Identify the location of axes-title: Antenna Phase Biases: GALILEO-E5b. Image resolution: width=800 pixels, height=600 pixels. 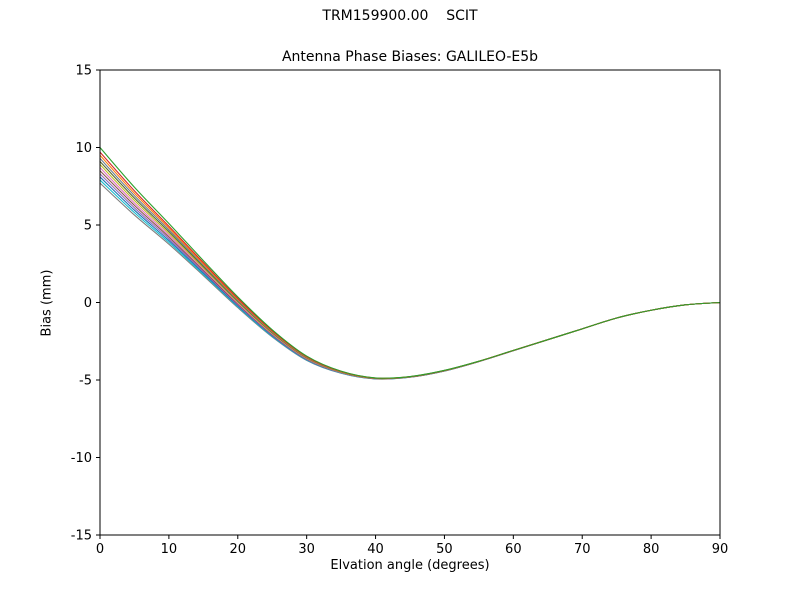
(410, 57).